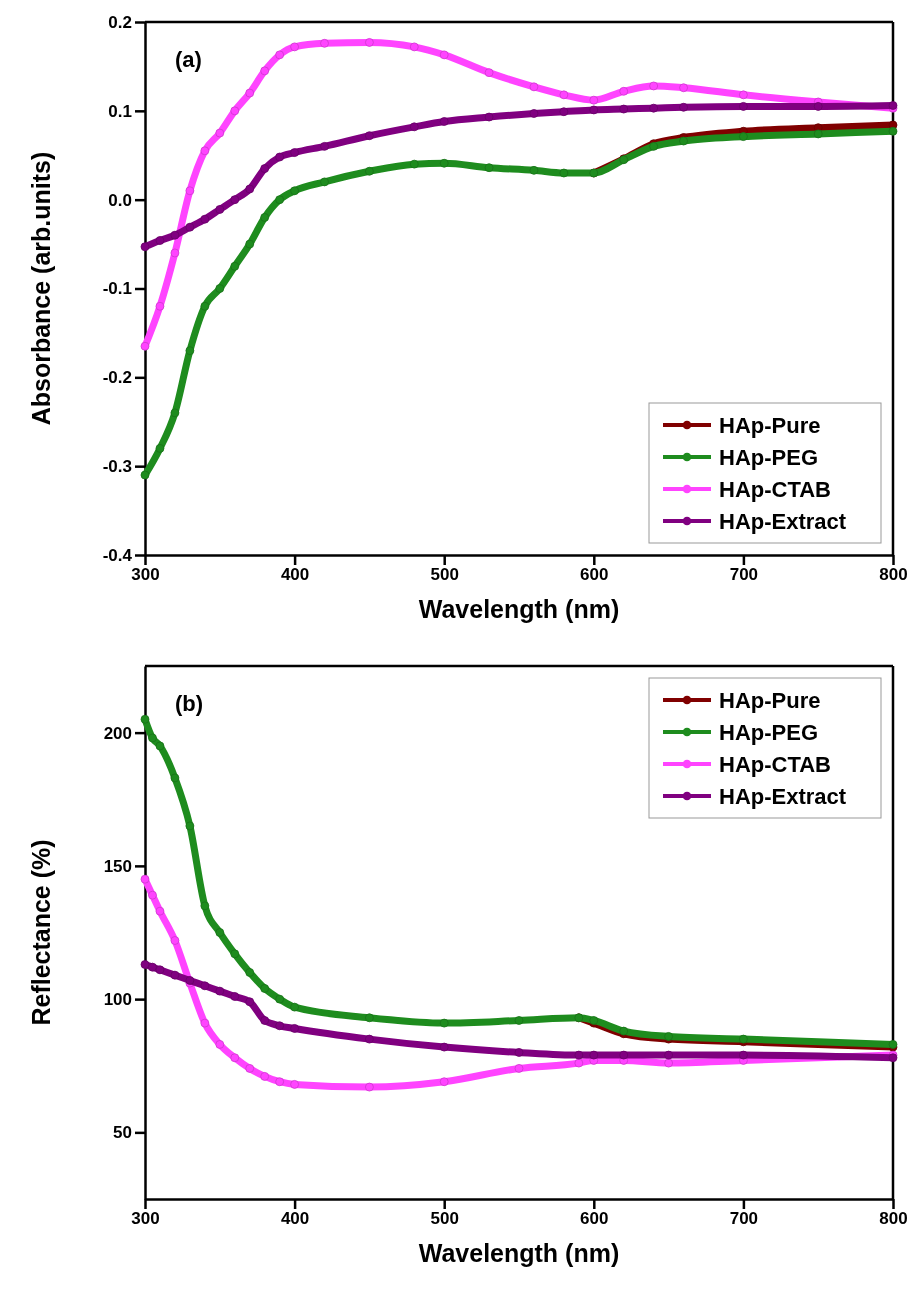  What do you see at coordinates (120, 111) in the screenshot?
I see `y-tick-label: 0.1` at bounding box center [120, 111].